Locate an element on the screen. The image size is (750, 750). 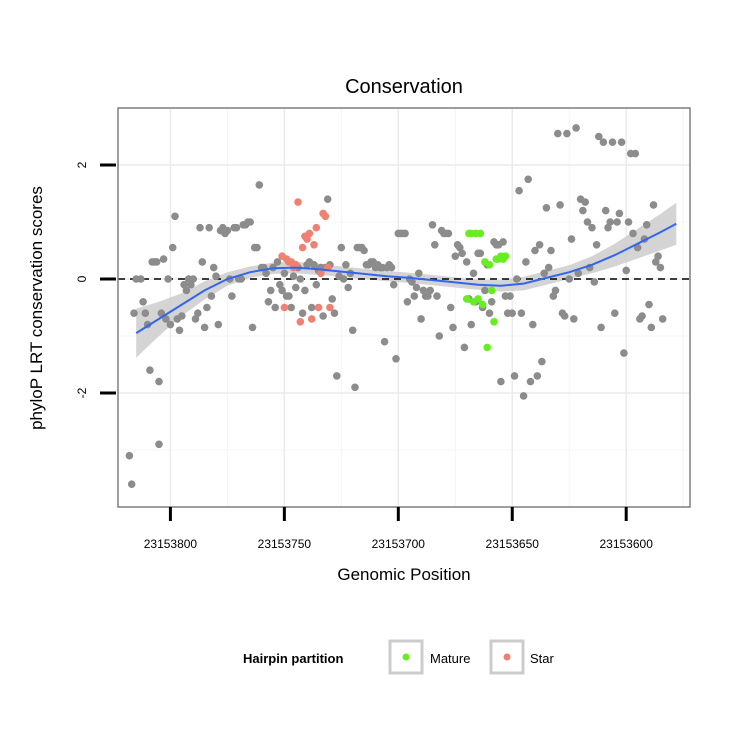
legend-key-mature is located at coordinates (406, 657).